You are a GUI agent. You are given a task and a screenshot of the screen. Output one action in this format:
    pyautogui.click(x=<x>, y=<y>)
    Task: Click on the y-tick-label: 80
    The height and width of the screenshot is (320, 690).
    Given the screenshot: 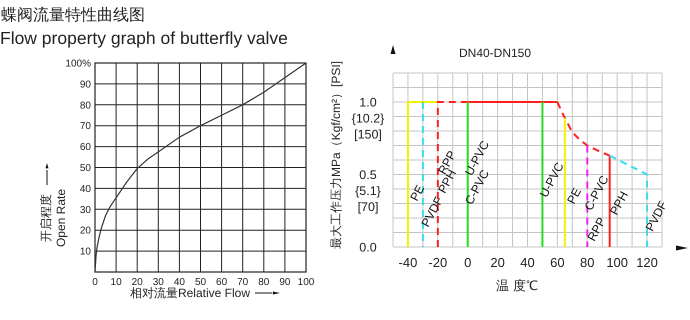 What is the action you would take?
    pyautogui.click(x=86, y=106)
    